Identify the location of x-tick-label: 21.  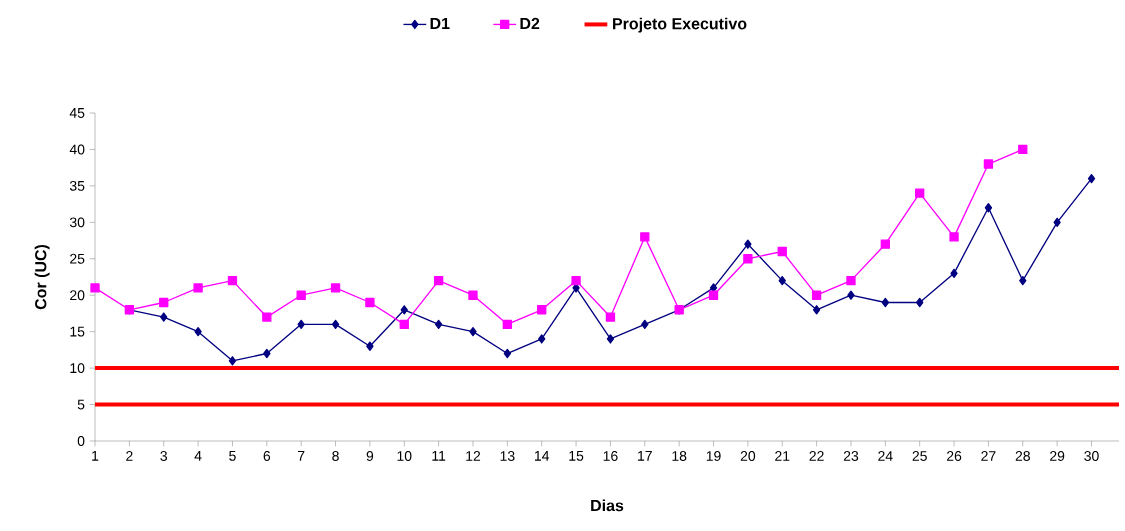
(782, 456).